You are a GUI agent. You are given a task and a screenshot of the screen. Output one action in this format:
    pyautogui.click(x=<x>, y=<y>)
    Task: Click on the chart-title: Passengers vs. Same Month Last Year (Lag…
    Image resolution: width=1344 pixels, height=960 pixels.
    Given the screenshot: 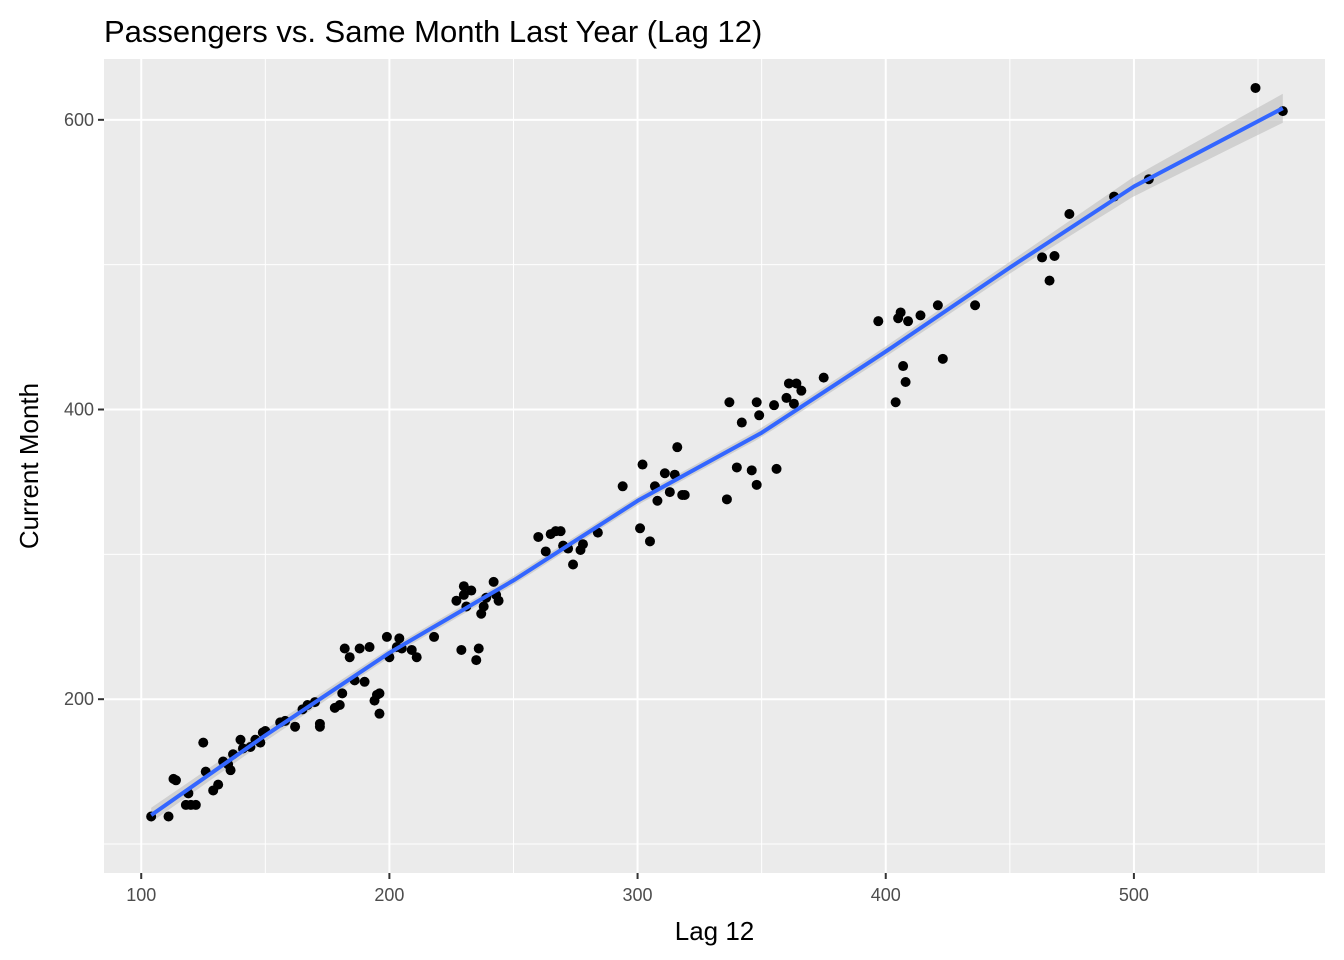 What is the action you would take?
    pyautogui.click(x=433, y=31)
    